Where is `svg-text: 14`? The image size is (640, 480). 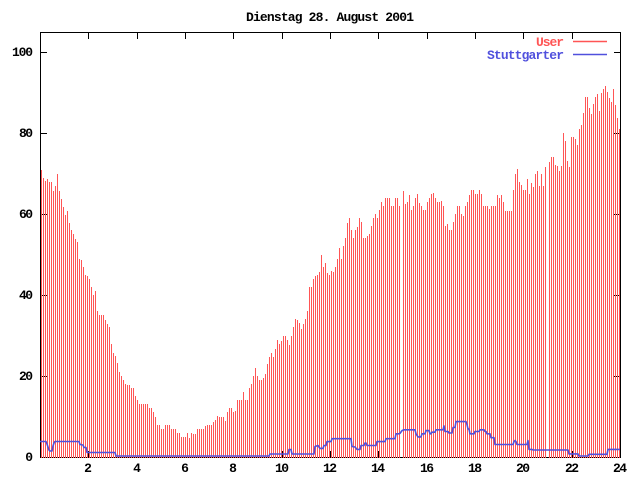 svg-text: 14 is located at coordinates (378, 468).